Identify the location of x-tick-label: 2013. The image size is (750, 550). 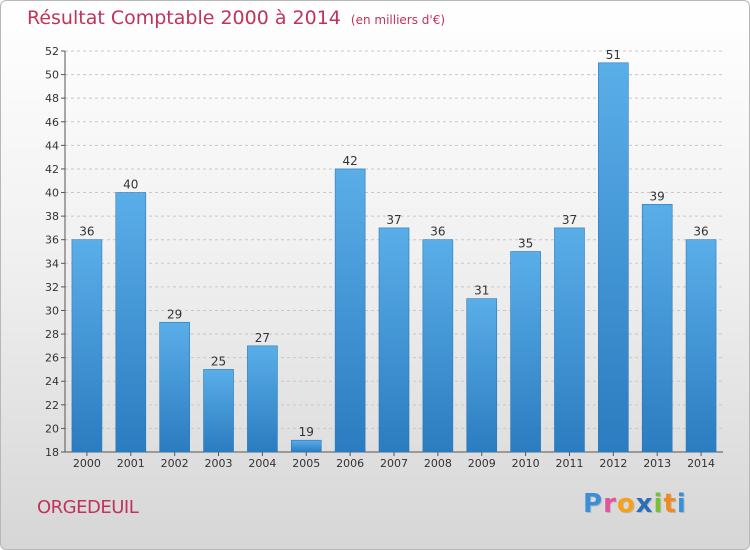
(657, 463).